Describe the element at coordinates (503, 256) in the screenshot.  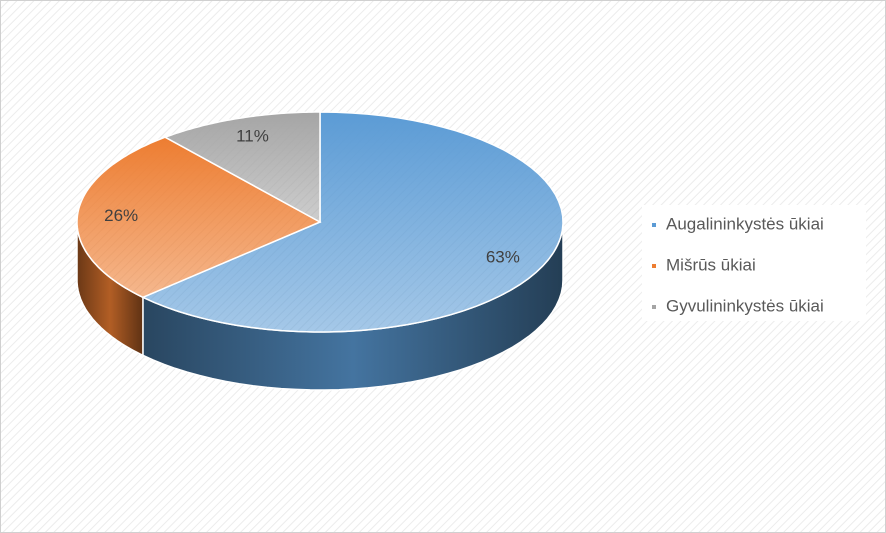
I see `data-label: 63%` at that location.